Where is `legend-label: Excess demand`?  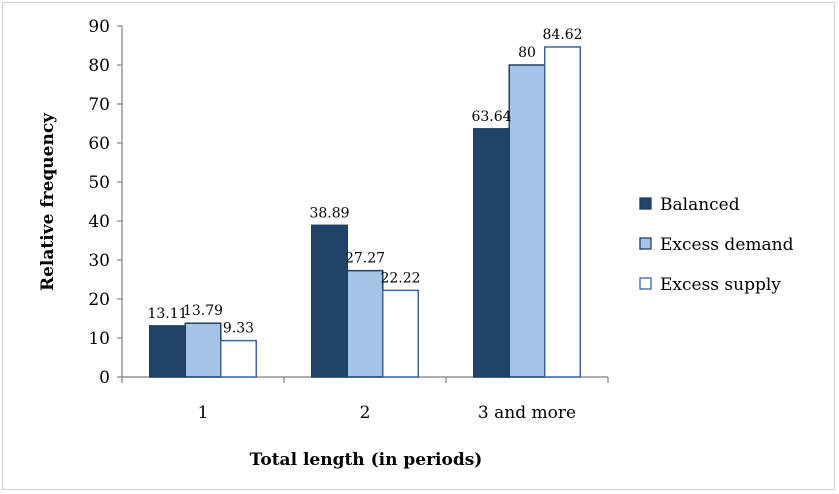 legend-label: Excess demand is located at coordinates (727, 245).